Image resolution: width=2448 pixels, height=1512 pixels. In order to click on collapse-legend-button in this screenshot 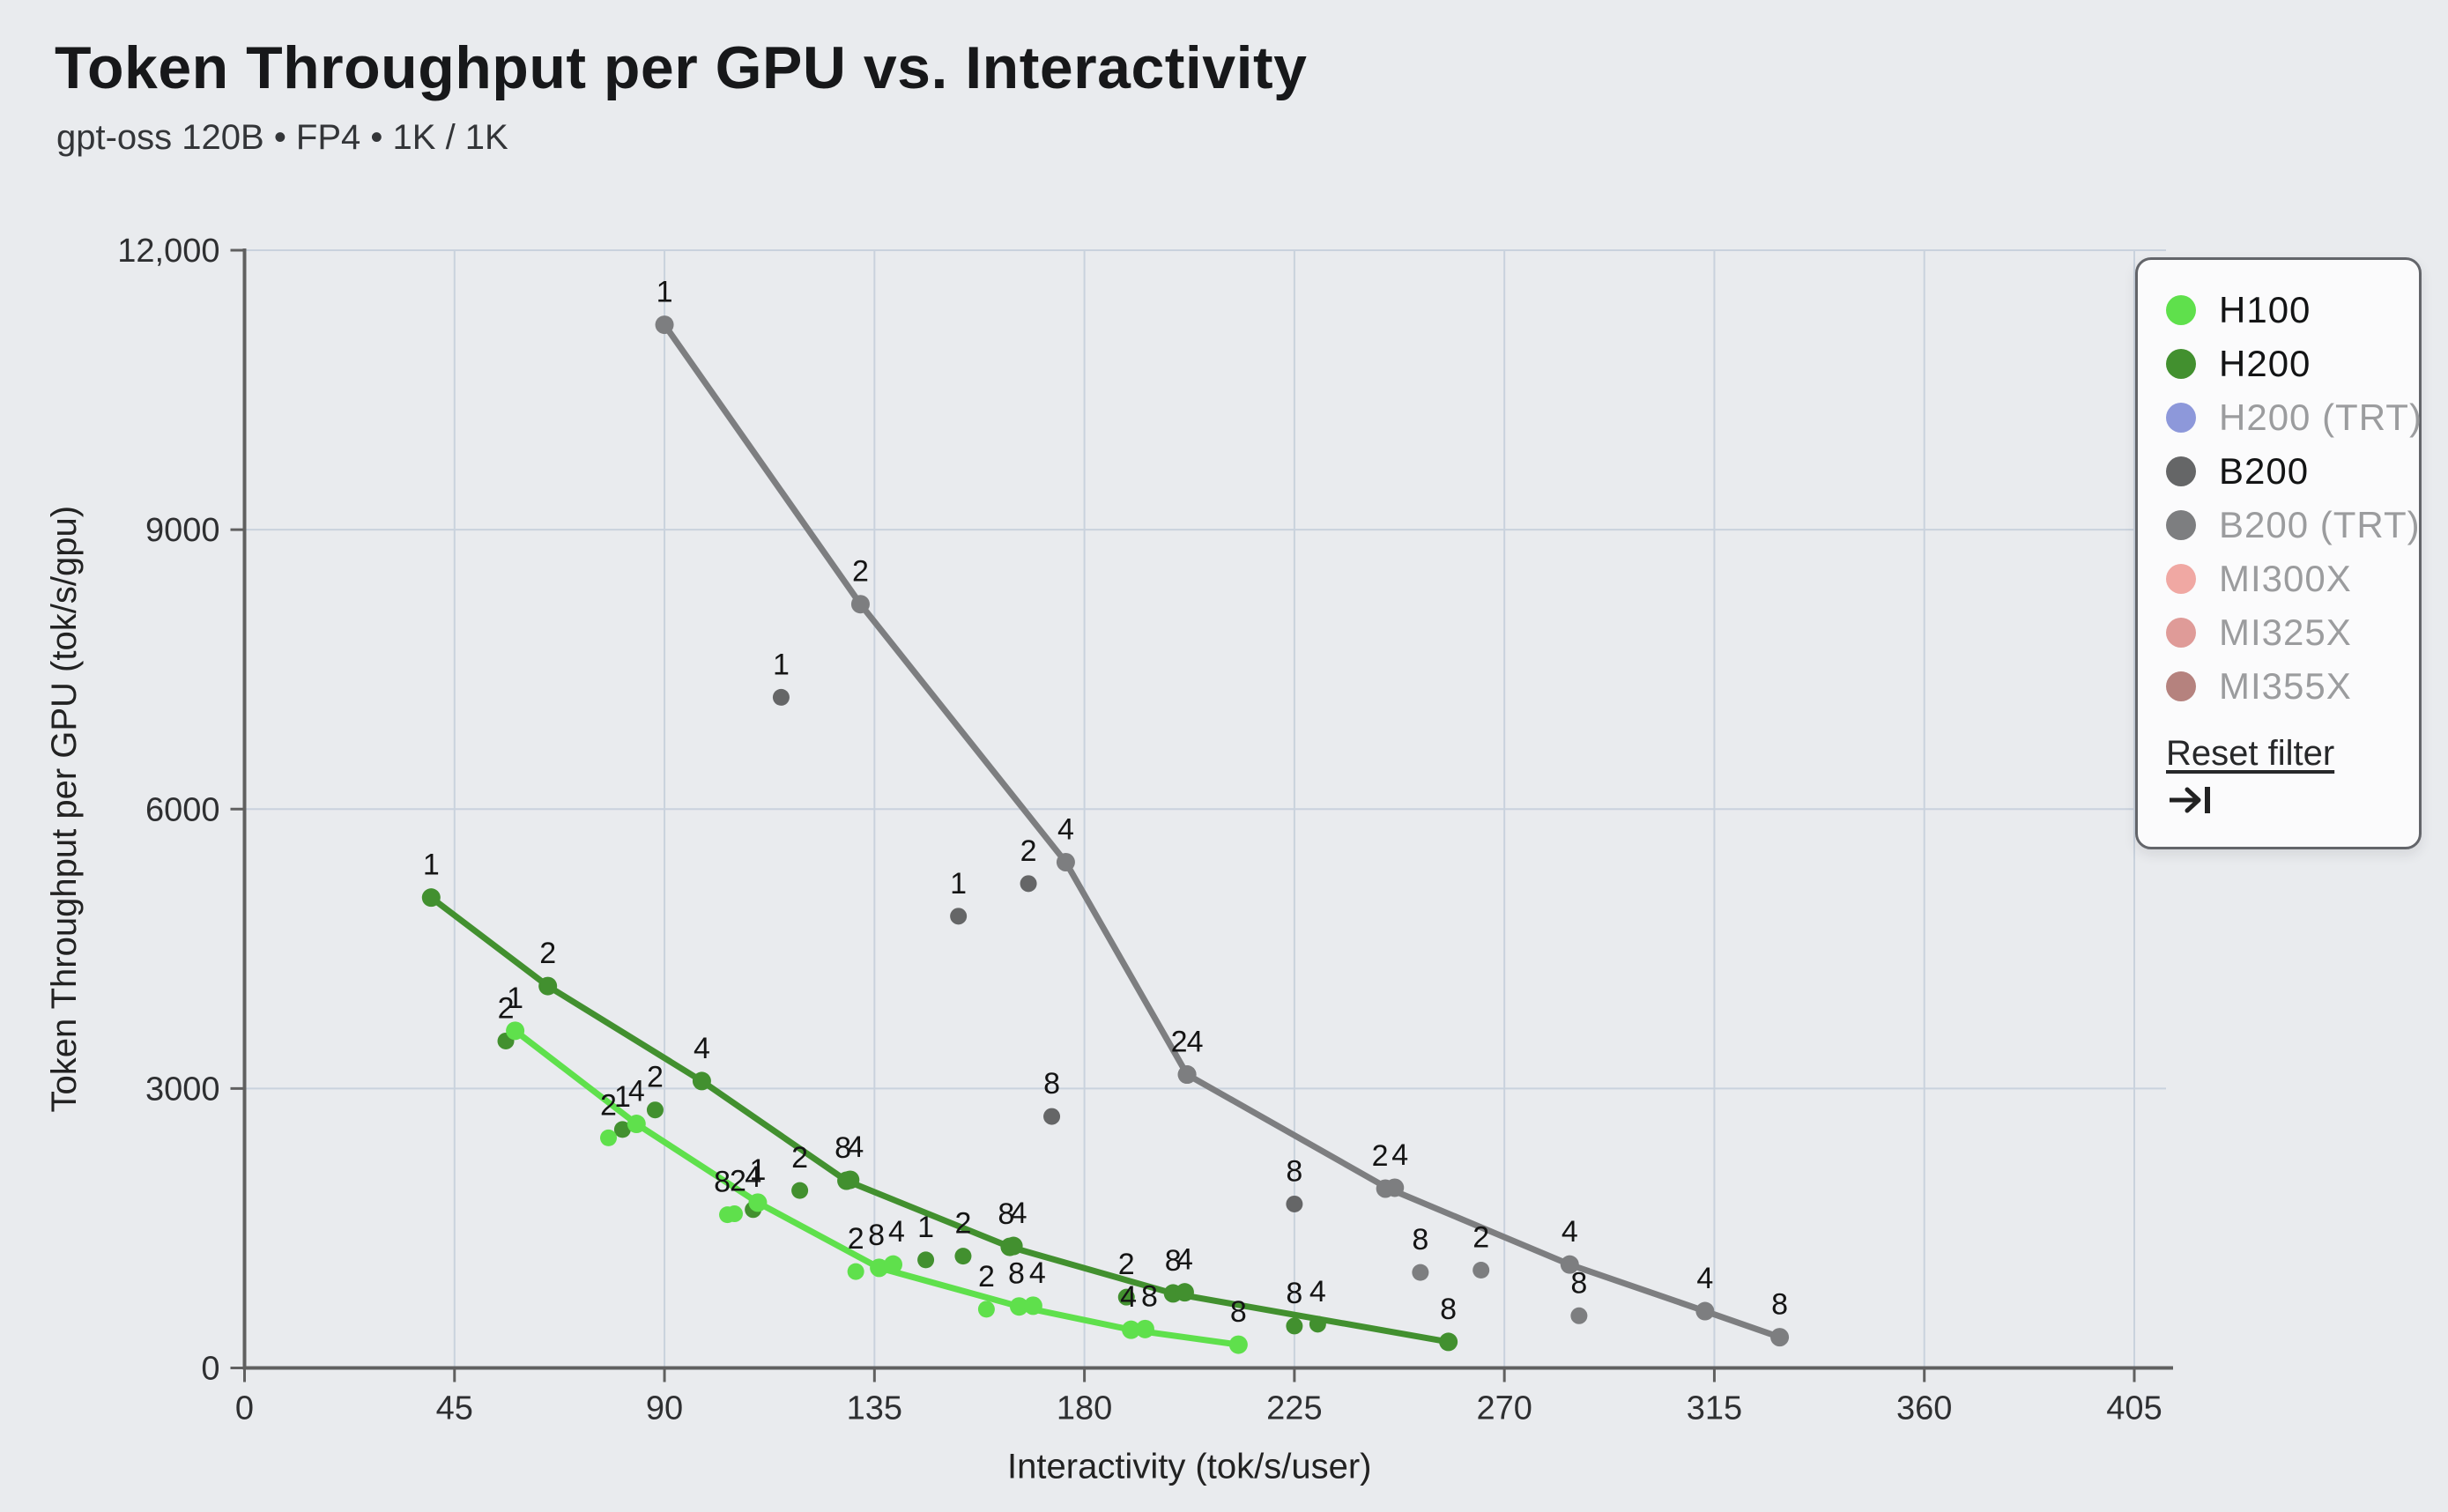, I will do `click(2190, 800)`.